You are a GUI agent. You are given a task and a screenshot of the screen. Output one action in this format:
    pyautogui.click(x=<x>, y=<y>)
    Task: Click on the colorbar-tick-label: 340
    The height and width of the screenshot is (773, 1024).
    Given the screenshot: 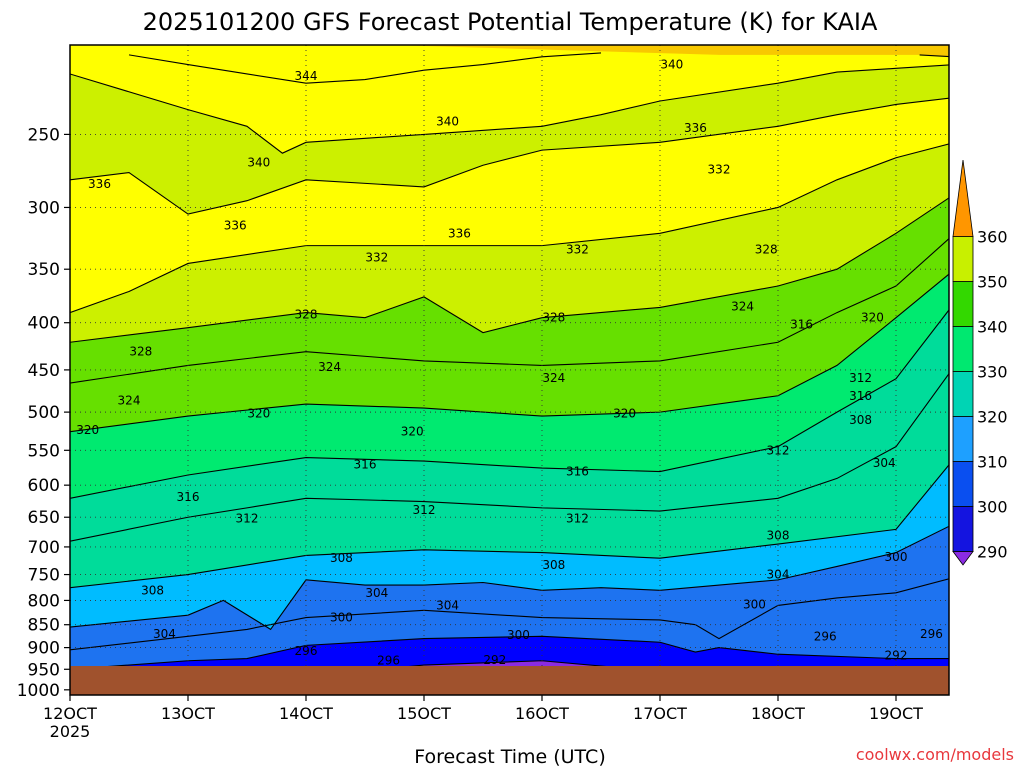 What is the action you would take?
    pyautogui.click(x=992, y=327)
    